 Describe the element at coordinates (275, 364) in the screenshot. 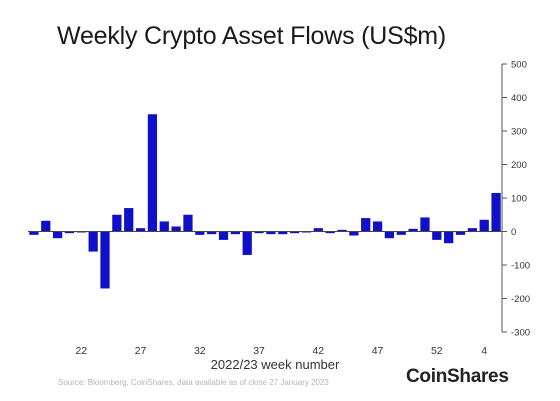

I see `x-axis-label: 2022/23 week number` at that location.